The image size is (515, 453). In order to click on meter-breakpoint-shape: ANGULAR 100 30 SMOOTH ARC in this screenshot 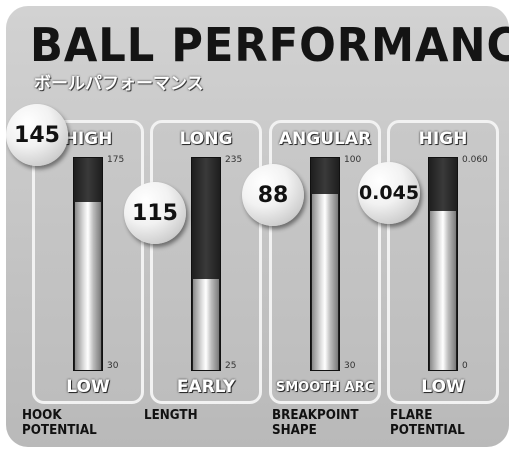, I will do `click(325, 262)`.